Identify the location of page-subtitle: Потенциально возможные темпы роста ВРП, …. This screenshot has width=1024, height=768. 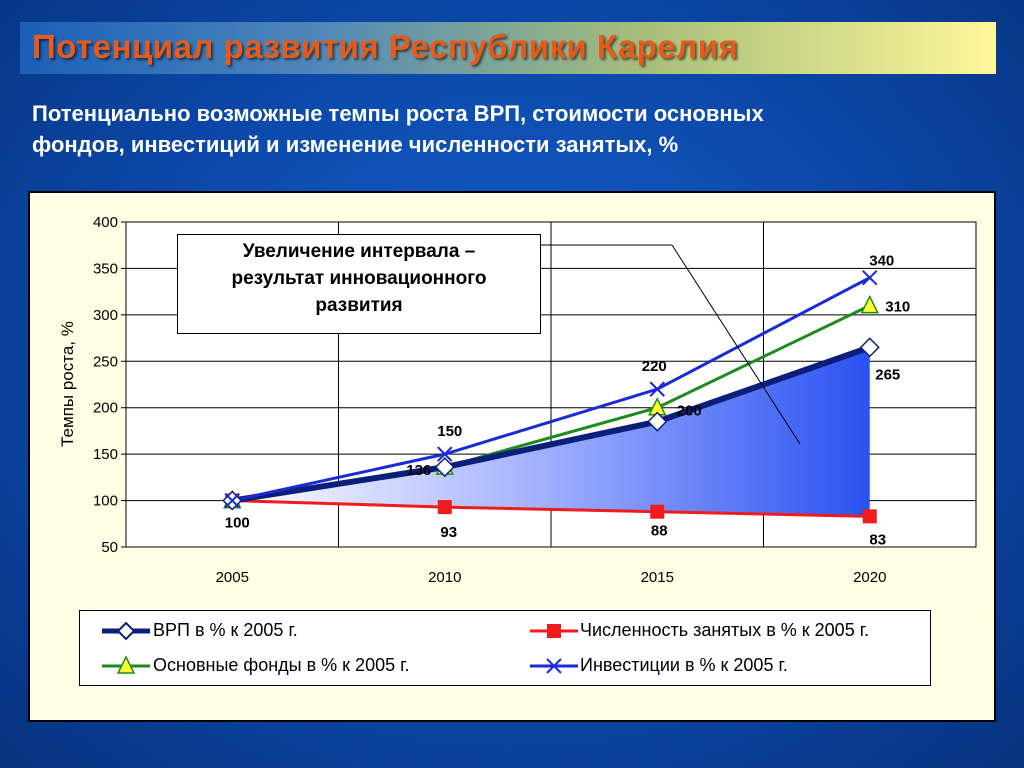
(492, 129).